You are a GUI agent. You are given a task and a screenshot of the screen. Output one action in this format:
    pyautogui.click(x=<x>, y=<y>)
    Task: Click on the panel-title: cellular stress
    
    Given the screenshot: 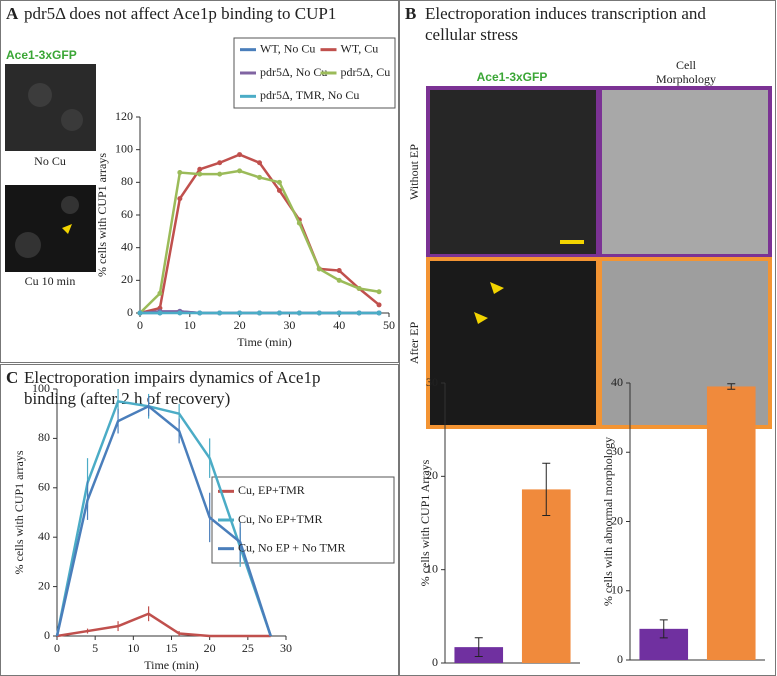 What is the action you would take?
    pyautogui.click(x=471, y=34)
    